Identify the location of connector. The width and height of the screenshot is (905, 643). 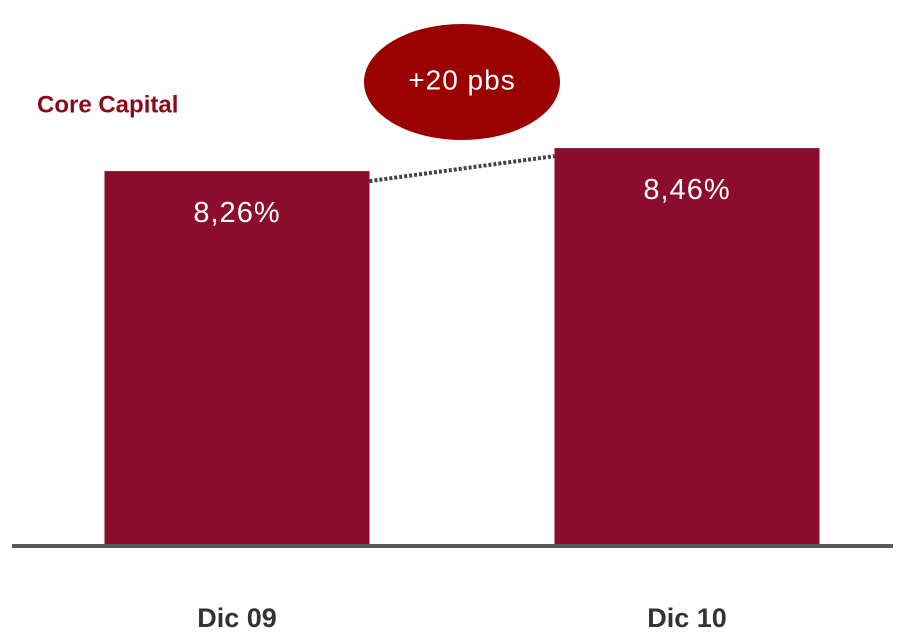
(462, 169).